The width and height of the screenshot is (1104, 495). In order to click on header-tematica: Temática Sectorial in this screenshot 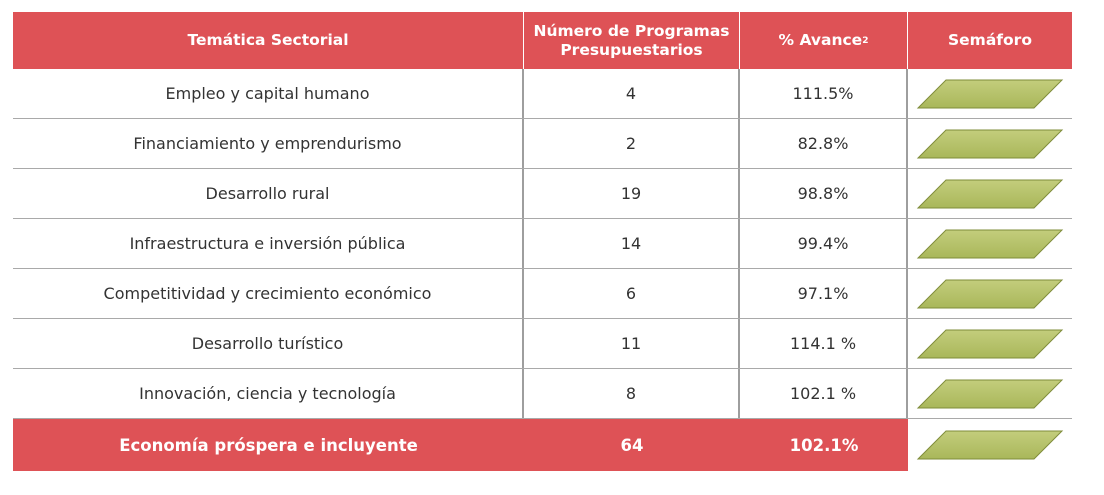, I will do `click(268, 40)`.